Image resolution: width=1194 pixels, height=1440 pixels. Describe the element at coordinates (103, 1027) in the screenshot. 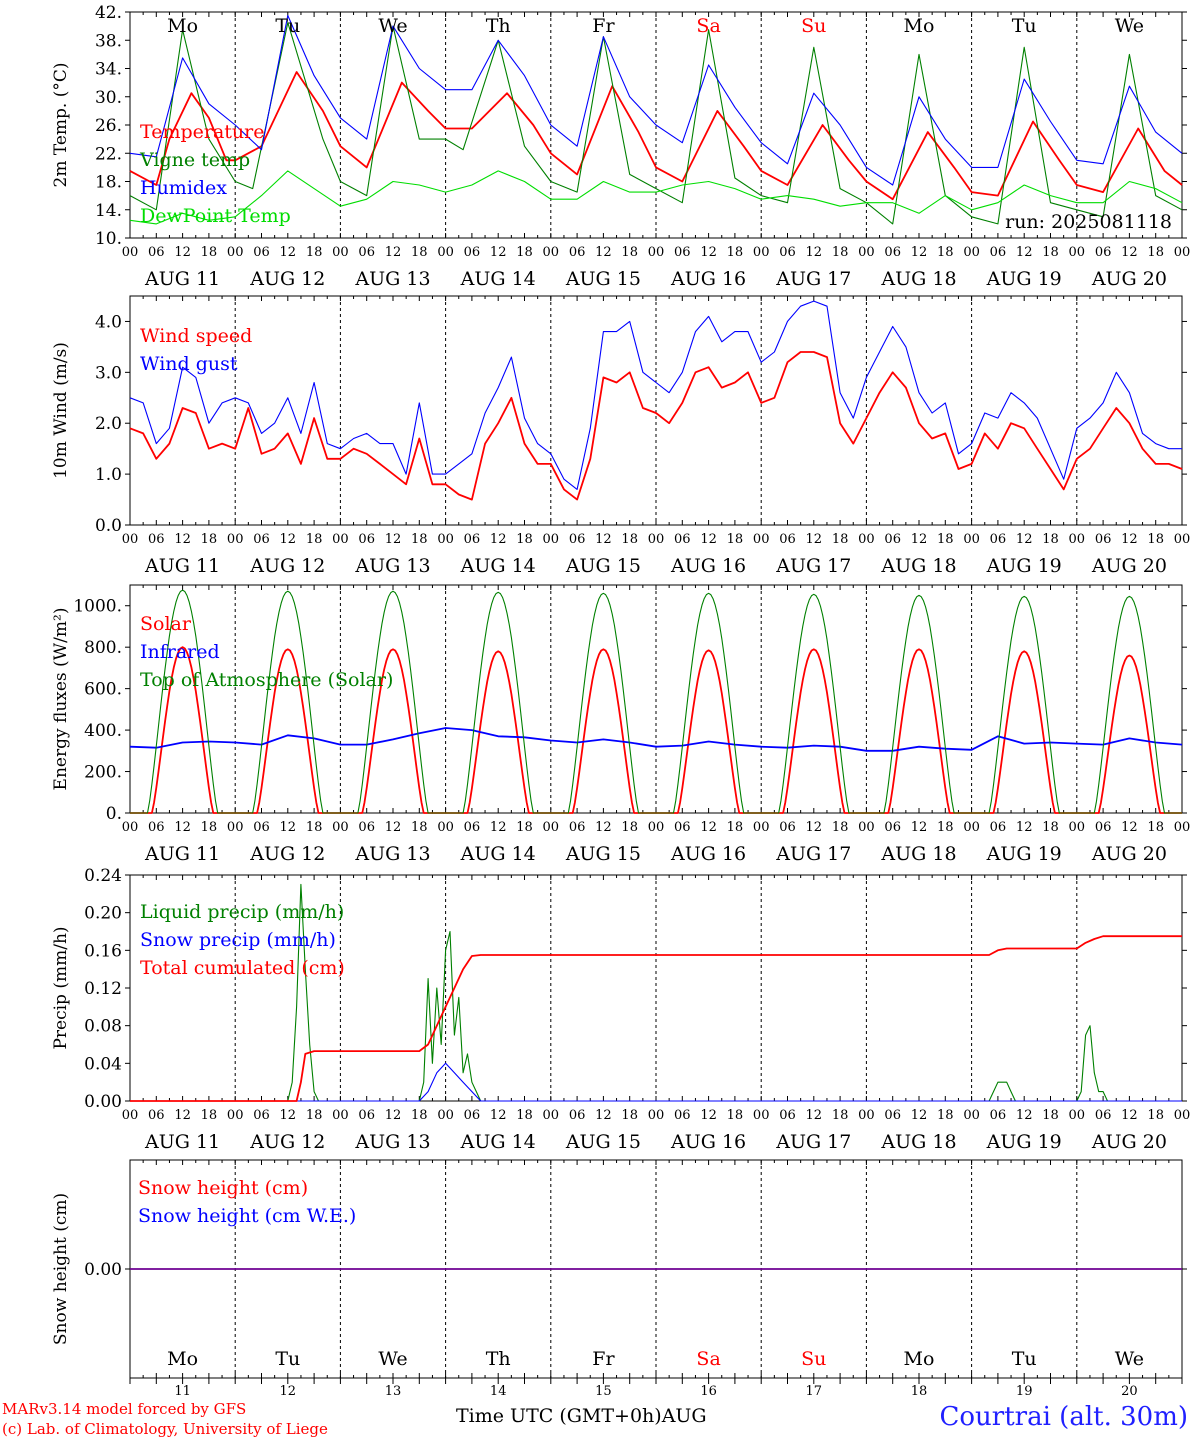

I see `y-tick-label: 0.08` at that location.